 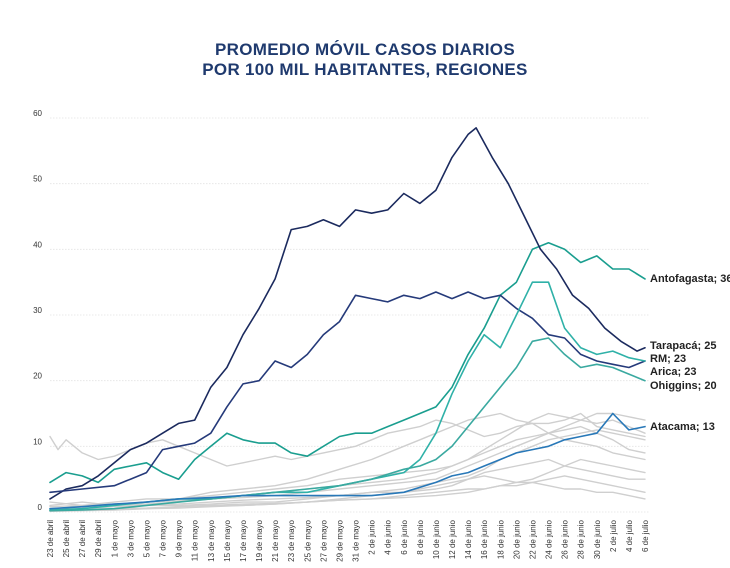 What do you see at coordinates (339, 540) in the screenshot?
I see `x-tick-label: 29 de mayo` at bounding box center [339, 540].